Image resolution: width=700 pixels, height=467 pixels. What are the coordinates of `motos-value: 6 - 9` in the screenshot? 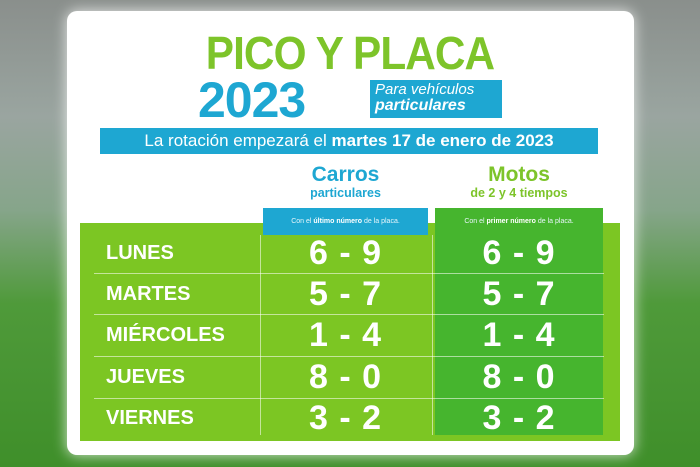 It's located at (519, 253).